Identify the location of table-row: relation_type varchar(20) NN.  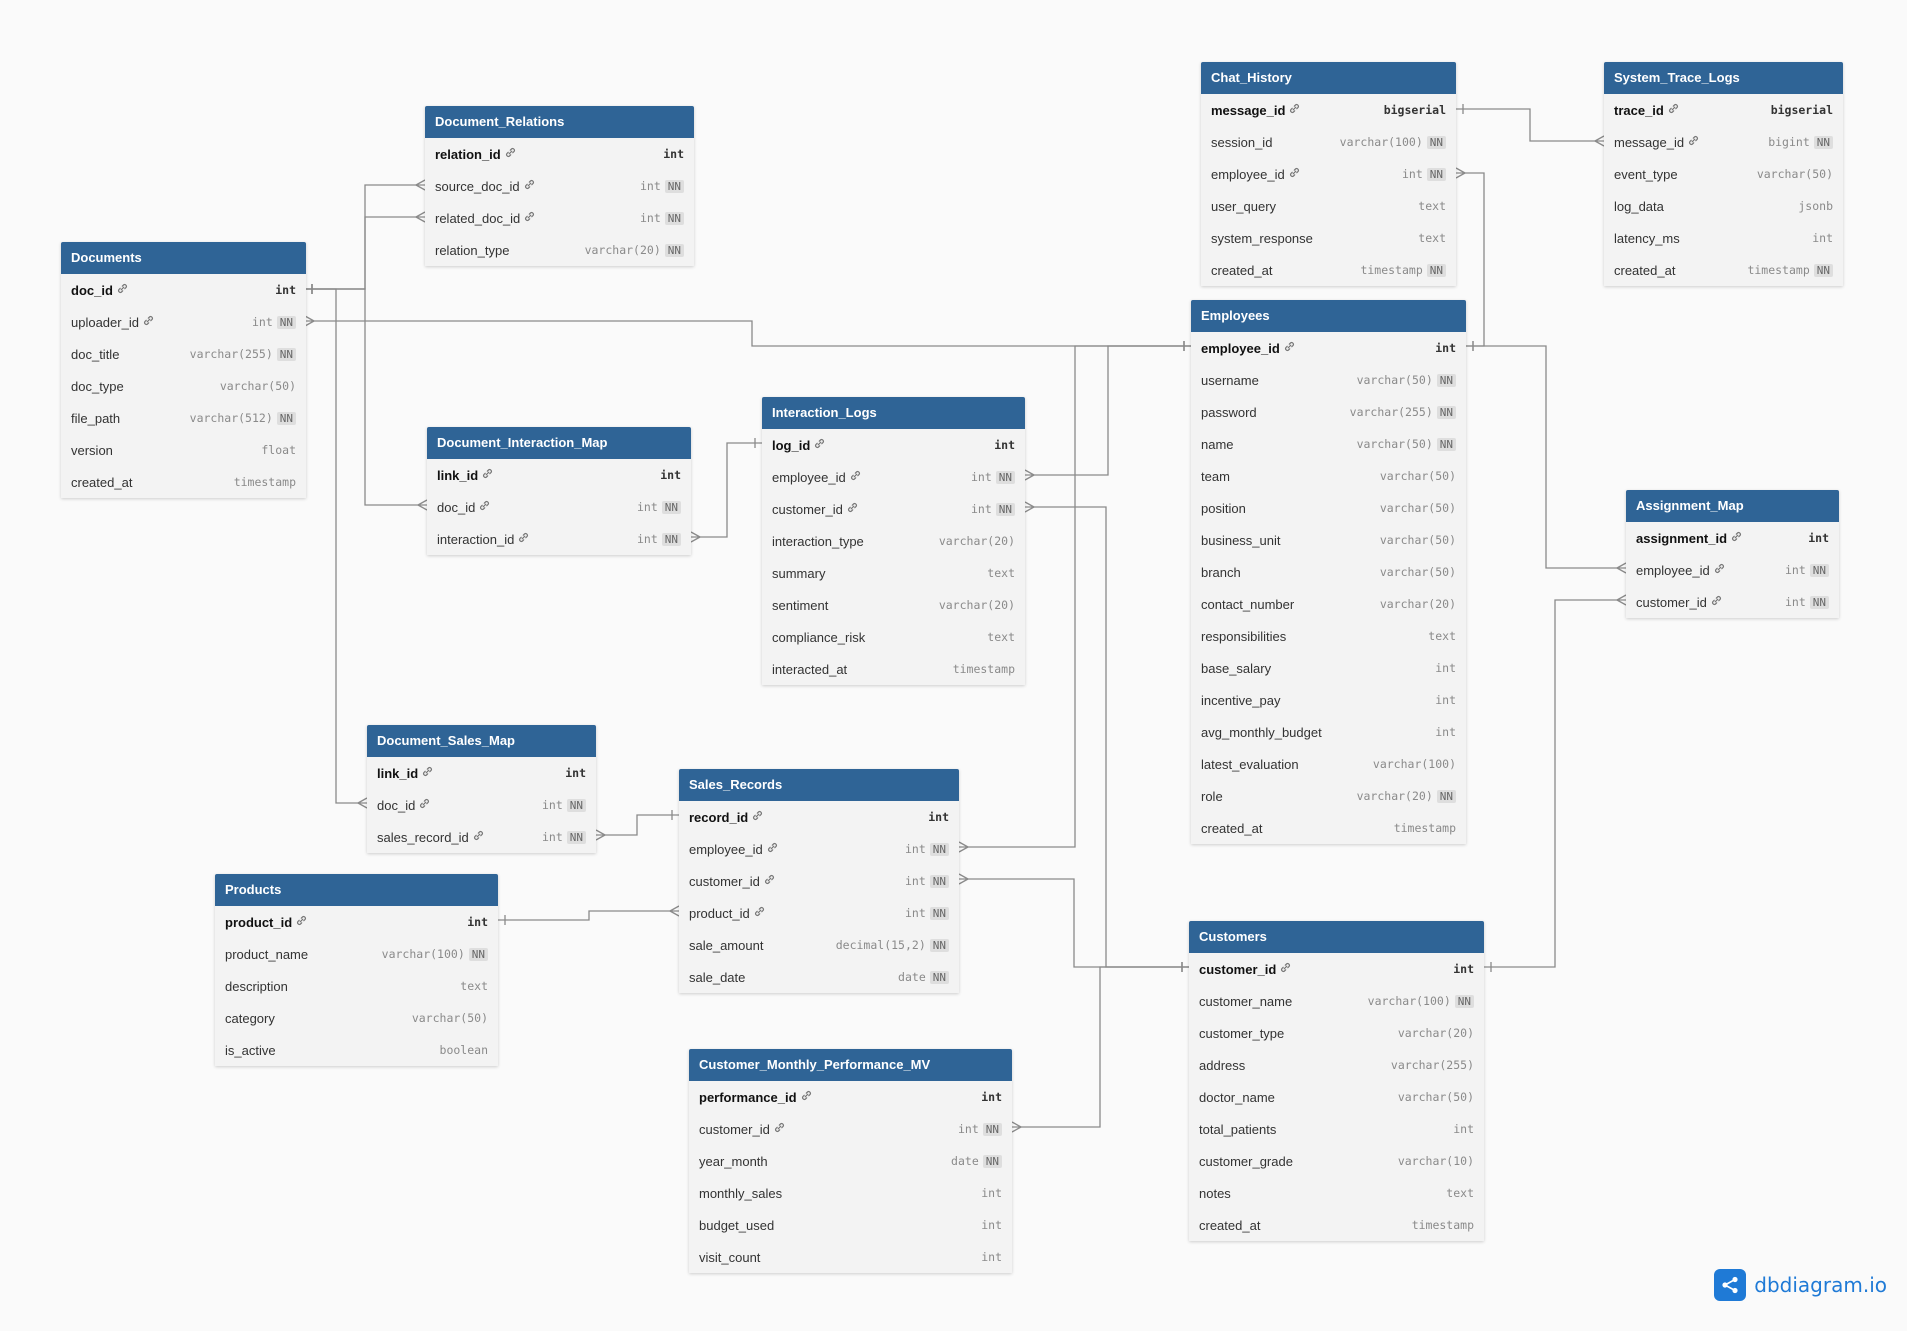
(559, 250).